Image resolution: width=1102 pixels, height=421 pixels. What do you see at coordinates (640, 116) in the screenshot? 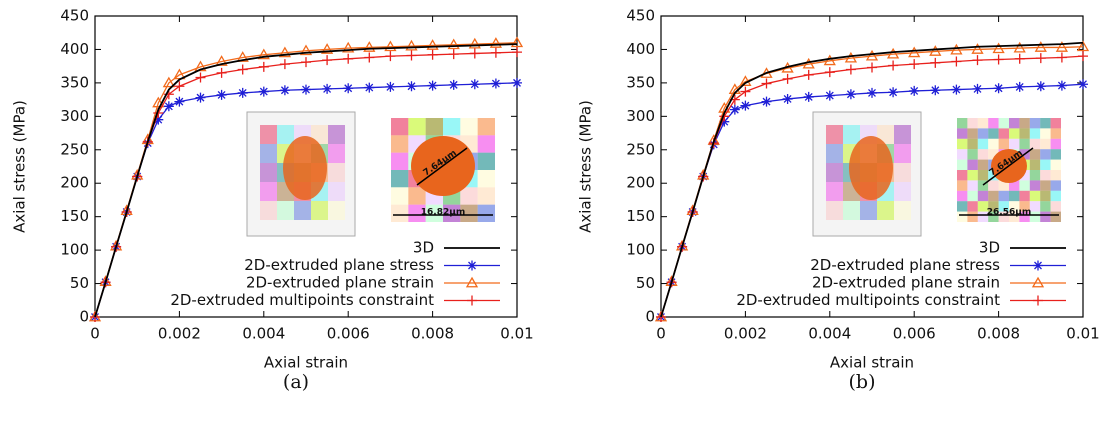
I see `y-tick-label: 300` at bounding box center [640, 116].